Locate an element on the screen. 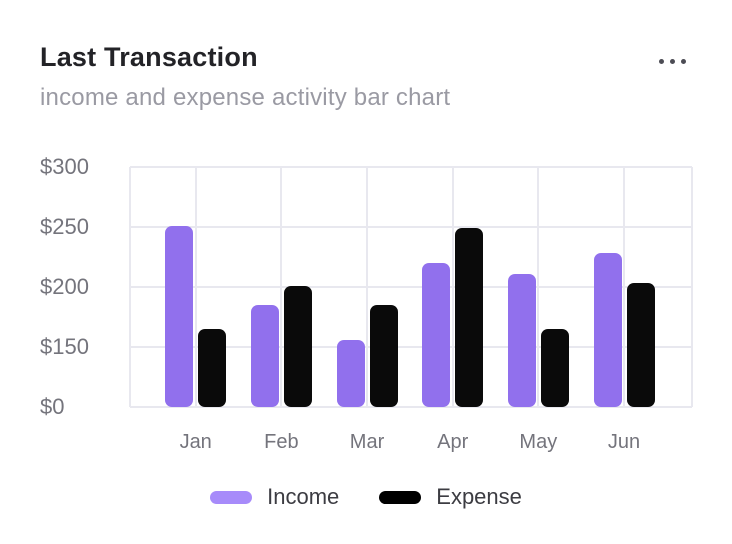  legend-label-income: Income is located at coordinates (303, 496).